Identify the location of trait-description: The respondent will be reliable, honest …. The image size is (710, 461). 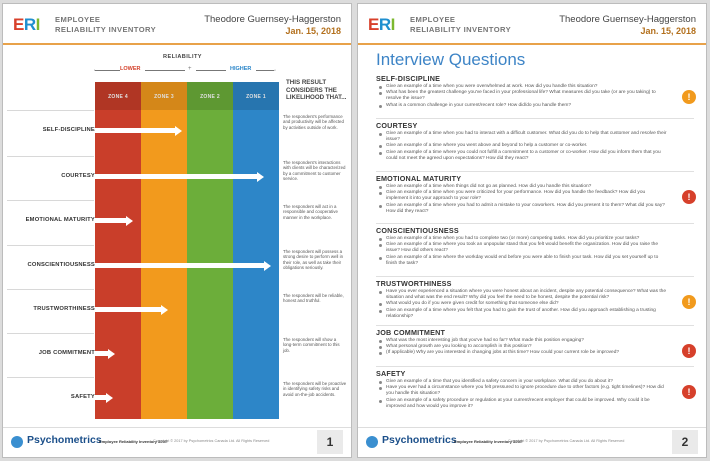
(313, 298).